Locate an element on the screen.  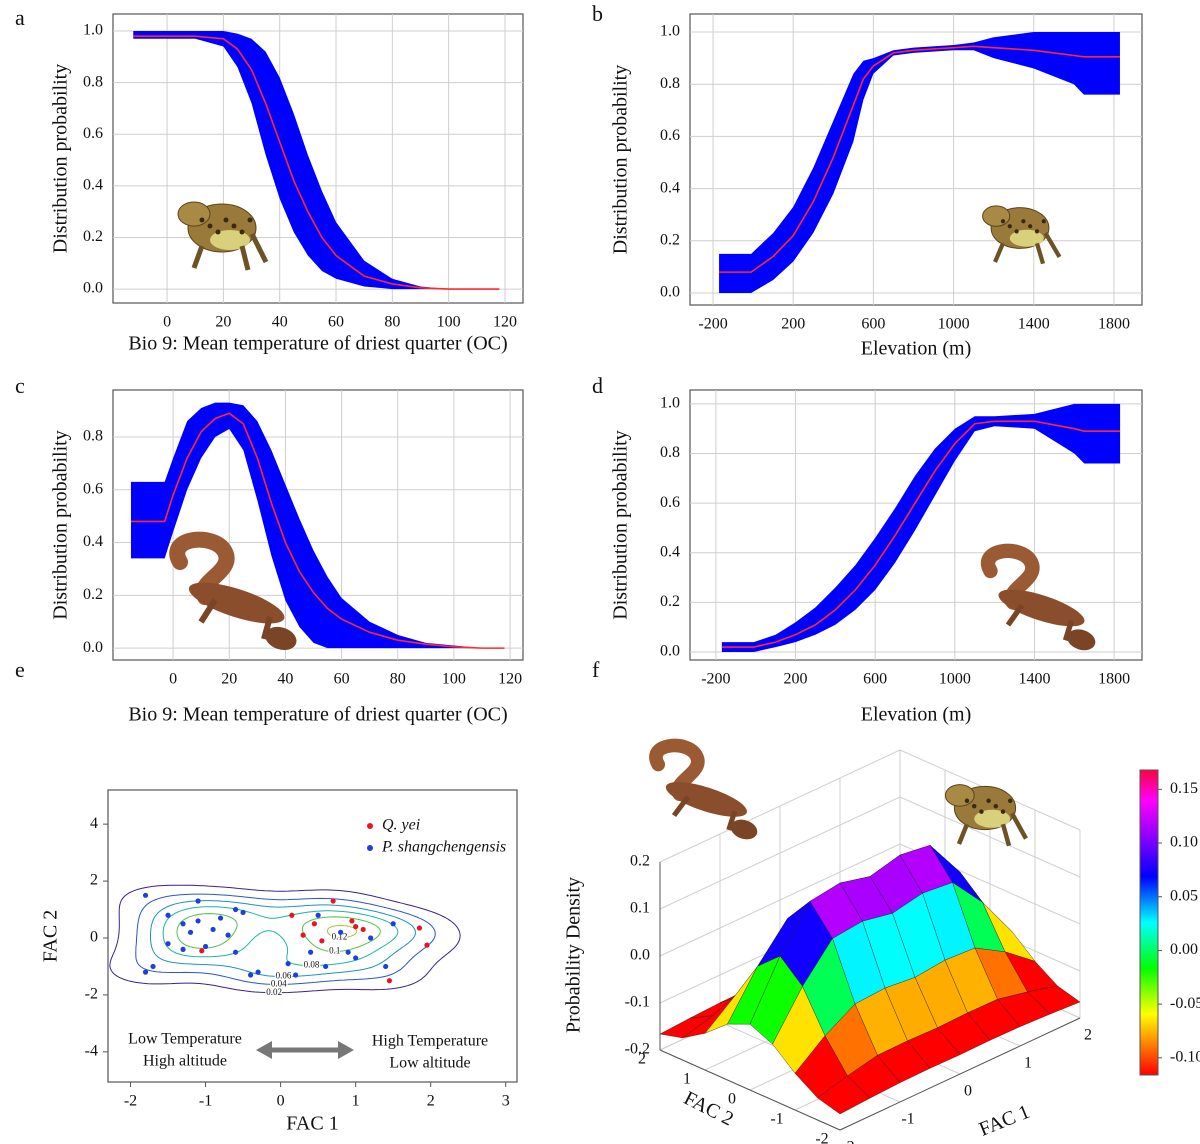
x-tick-label: 1800 is located at coordinates (1114, 324).